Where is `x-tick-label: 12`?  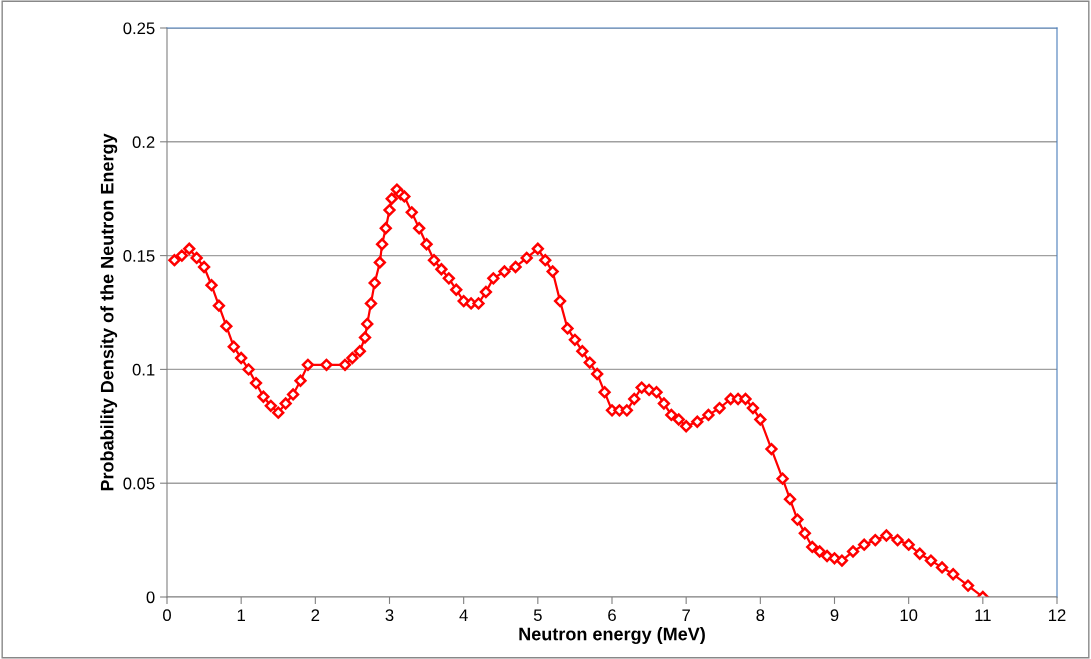
x-tick-label: 12 is located at coordinates (1057, 615).